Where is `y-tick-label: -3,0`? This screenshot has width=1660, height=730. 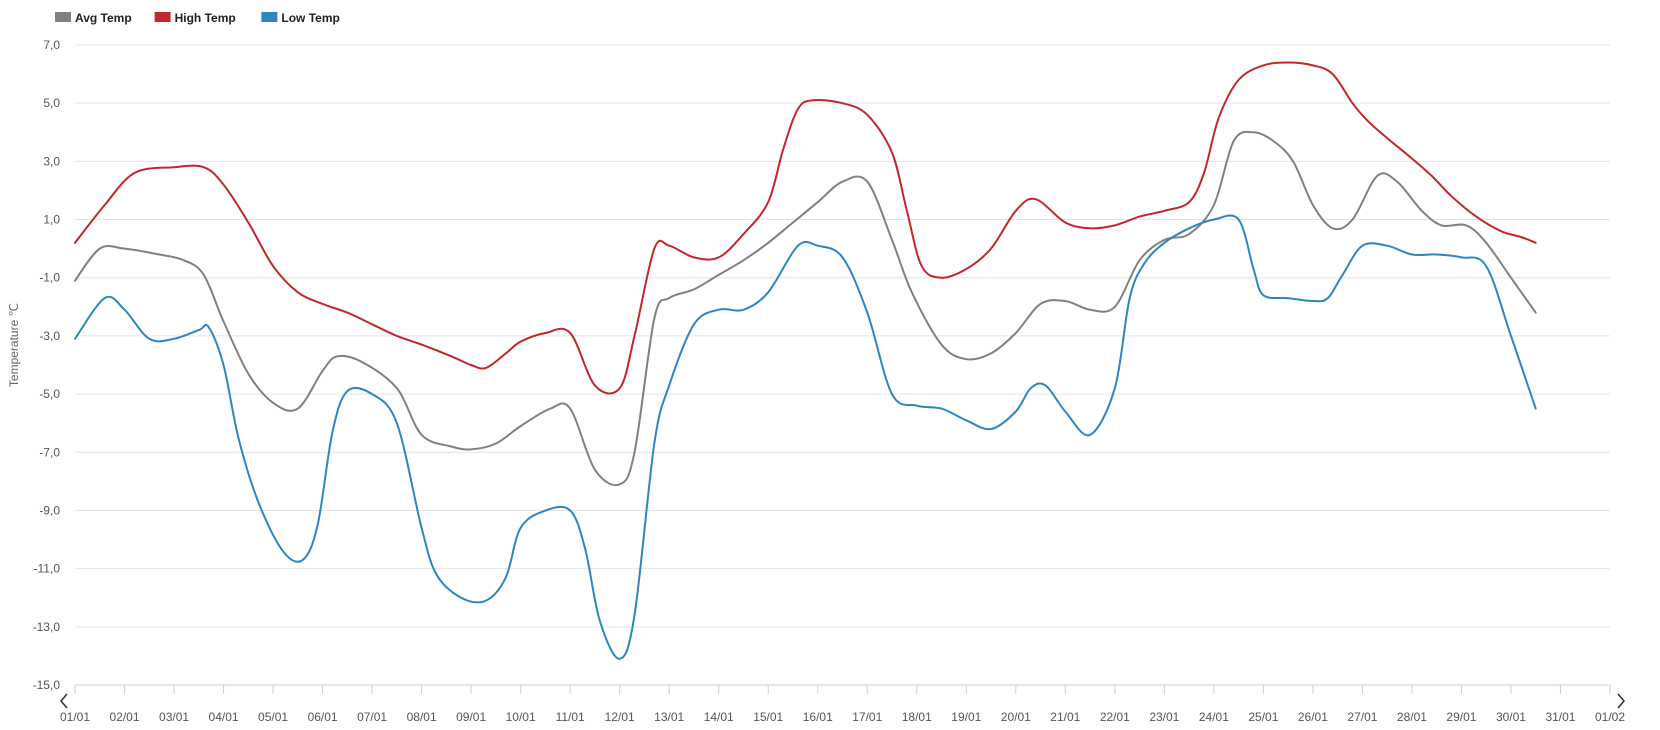 y-tick-label: -3,0 is located at coordinates (49, 336).